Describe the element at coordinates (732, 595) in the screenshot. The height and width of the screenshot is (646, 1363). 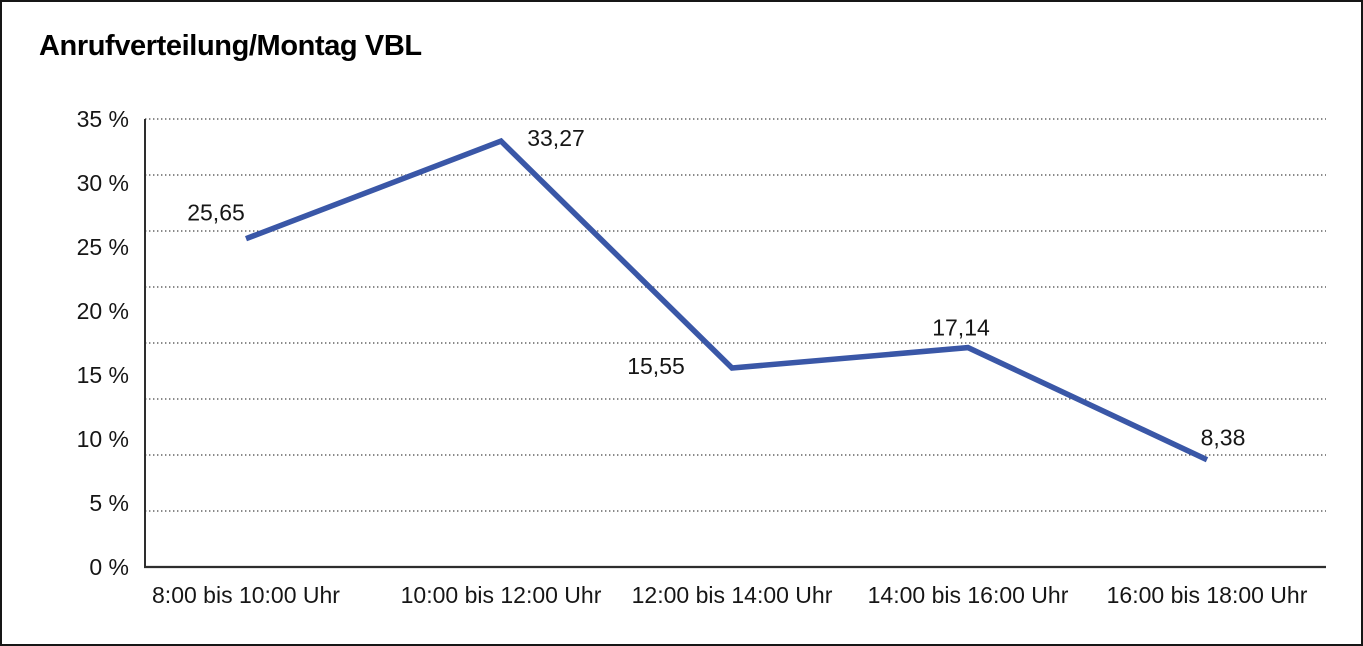
I see `x-category-label: 12:00 bis 14:00 Uhr` at that location.